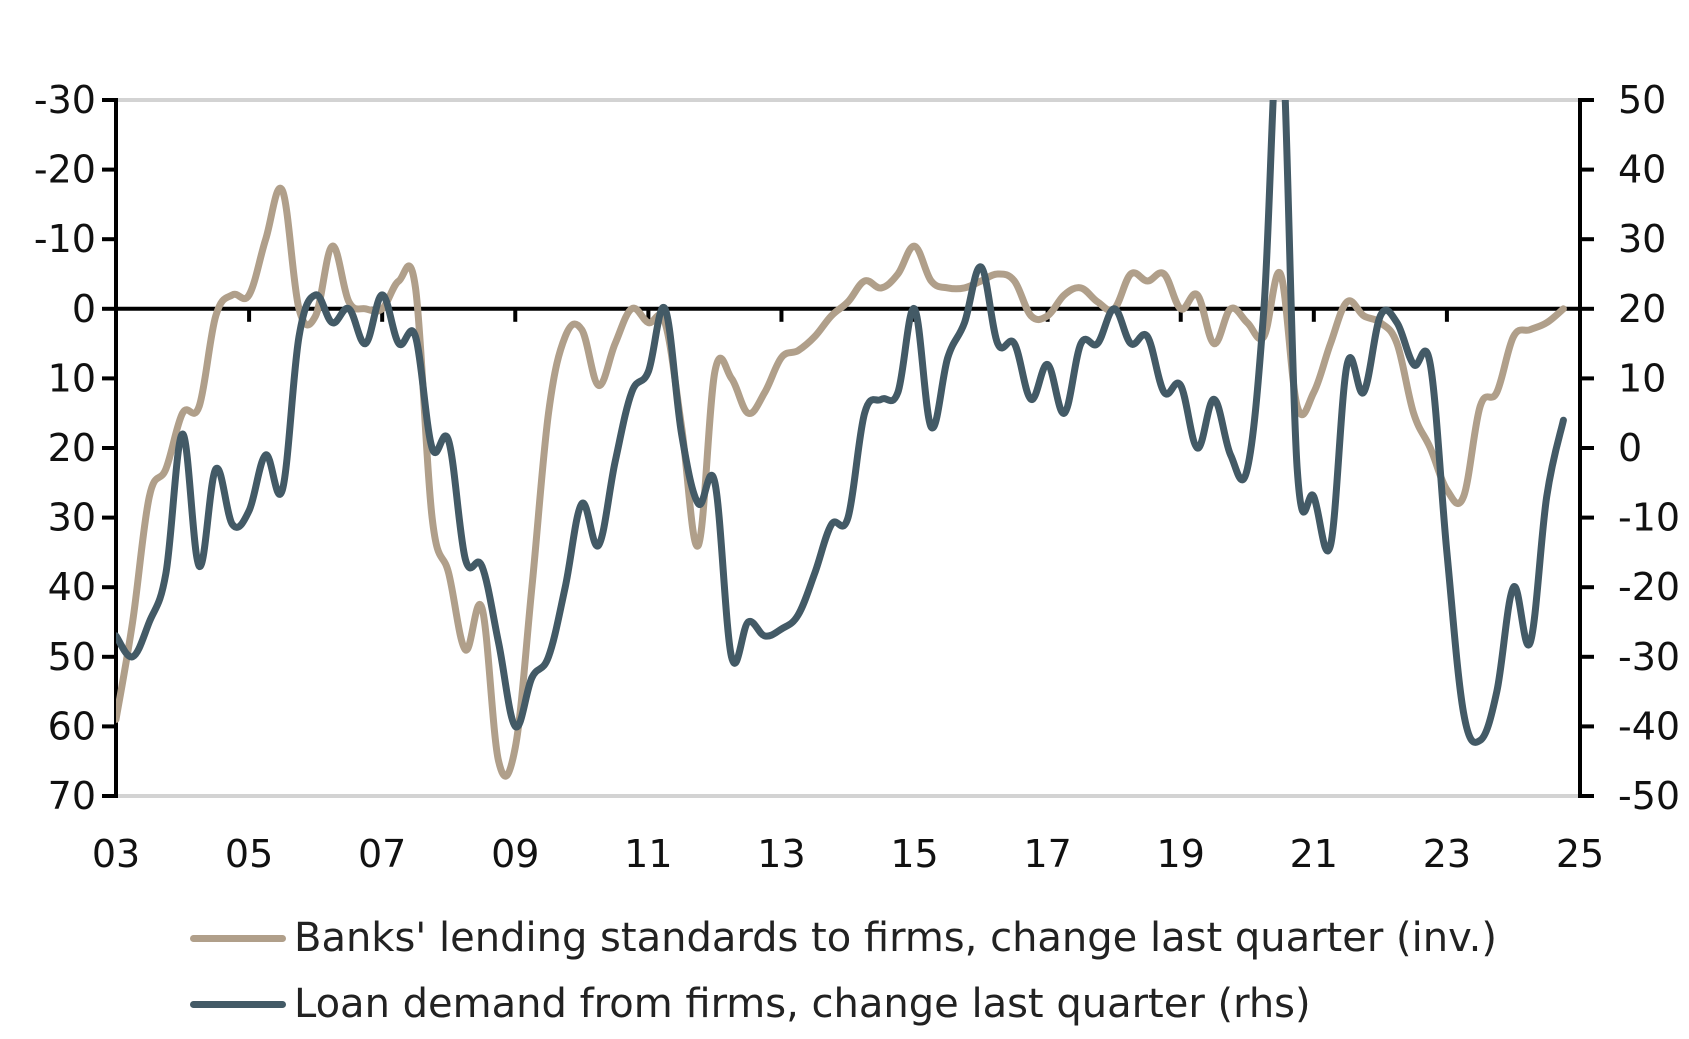 The image size is (1689, 1039). What do you see at coordinates (1649, 657) in the screenshot?
I see `y-right-tick-label: -30` at bounding box center [1649, 657].